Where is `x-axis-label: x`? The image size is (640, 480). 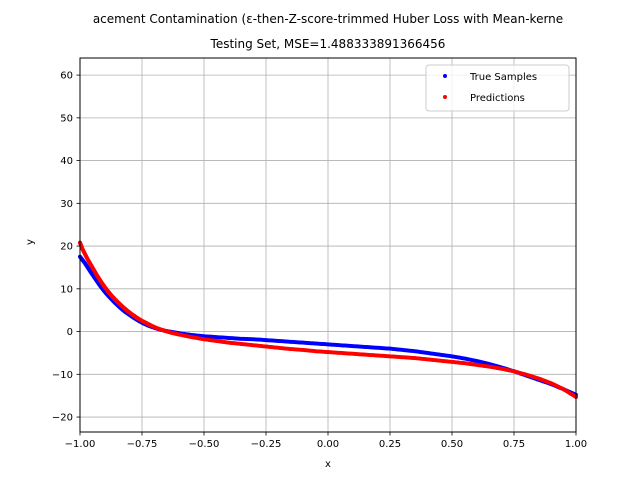
x-axis-label: x is located at coordinates (328, 464).